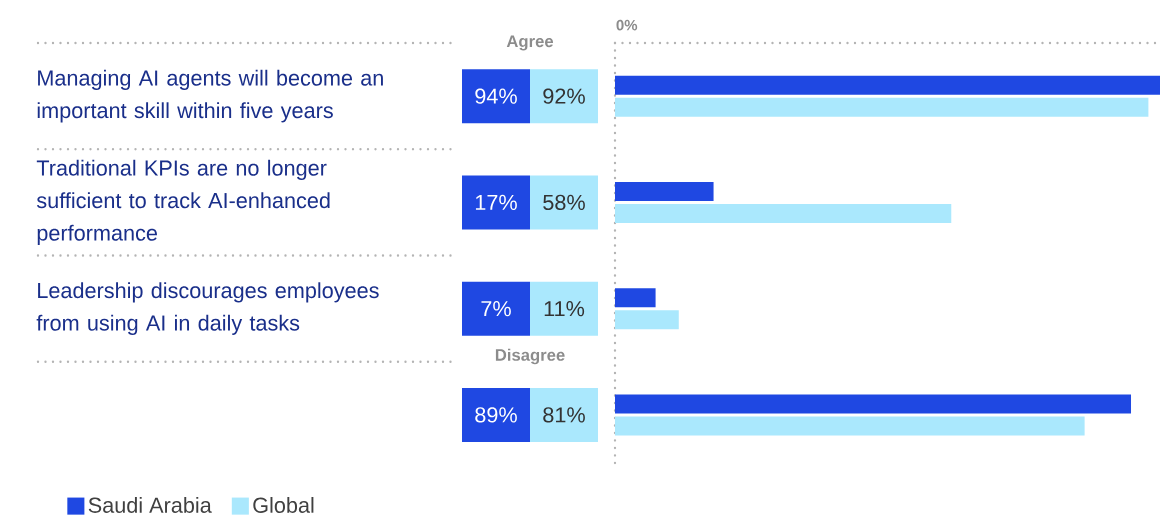  I want to click on text: Disagree, so click(530, 356).